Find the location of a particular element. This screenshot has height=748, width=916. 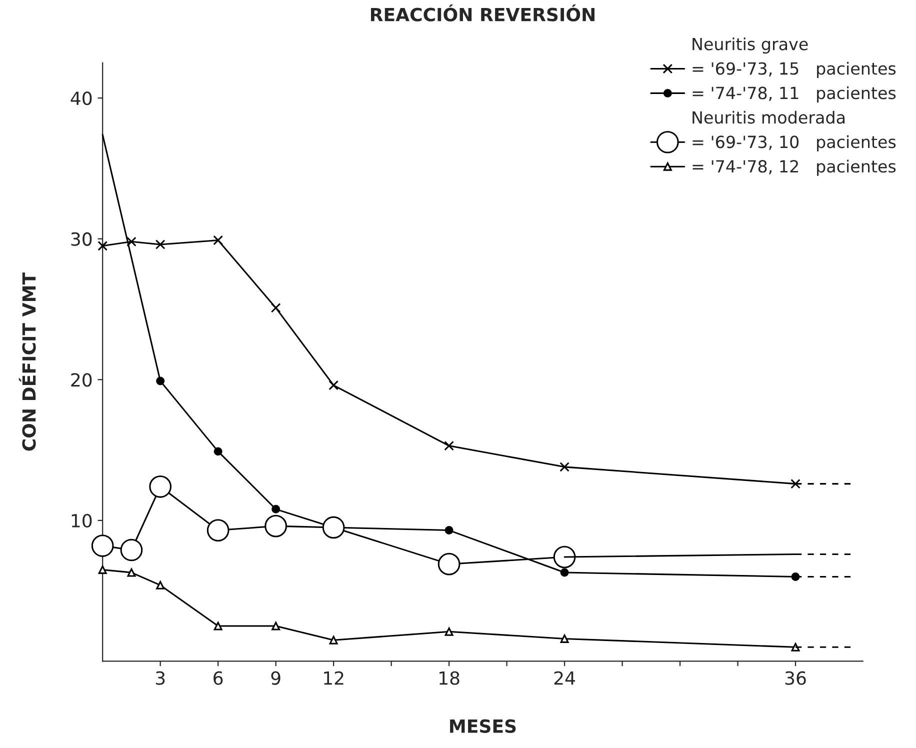

legend-label: = '69-'73, 10 pacientes is located at coordinates (794, 143).